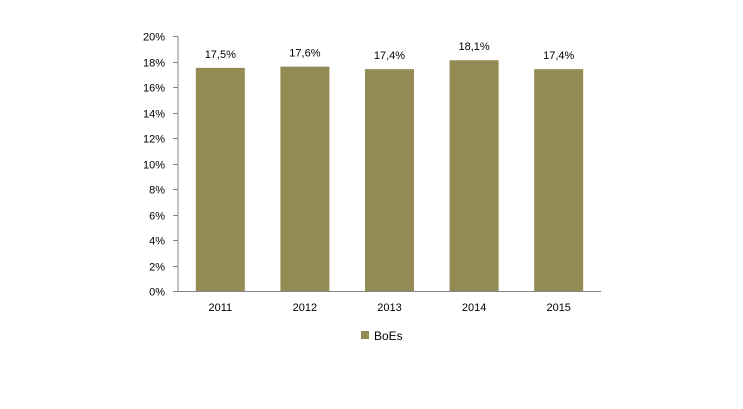 Image resolution: width=743 pixels, height=409 pixels. Describe the element at coordinates (304, 54) in the screenshot. I see `data-label: 17,6%` at that location.